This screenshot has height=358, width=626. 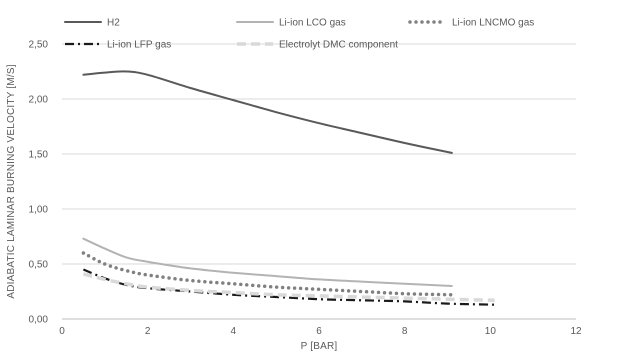 What do you see at coordinates (39, 265) in the screenshot?
I see `y-tick-label: 0,50` at bounding box center [39, 265].